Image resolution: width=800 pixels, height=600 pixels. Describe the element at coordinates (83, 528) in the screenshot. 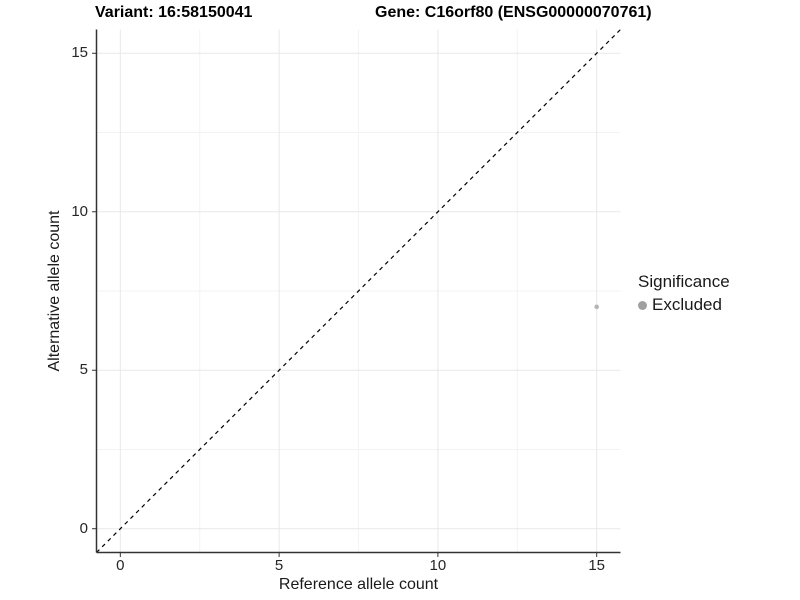

I see `y-tick-label: 0` at that location.